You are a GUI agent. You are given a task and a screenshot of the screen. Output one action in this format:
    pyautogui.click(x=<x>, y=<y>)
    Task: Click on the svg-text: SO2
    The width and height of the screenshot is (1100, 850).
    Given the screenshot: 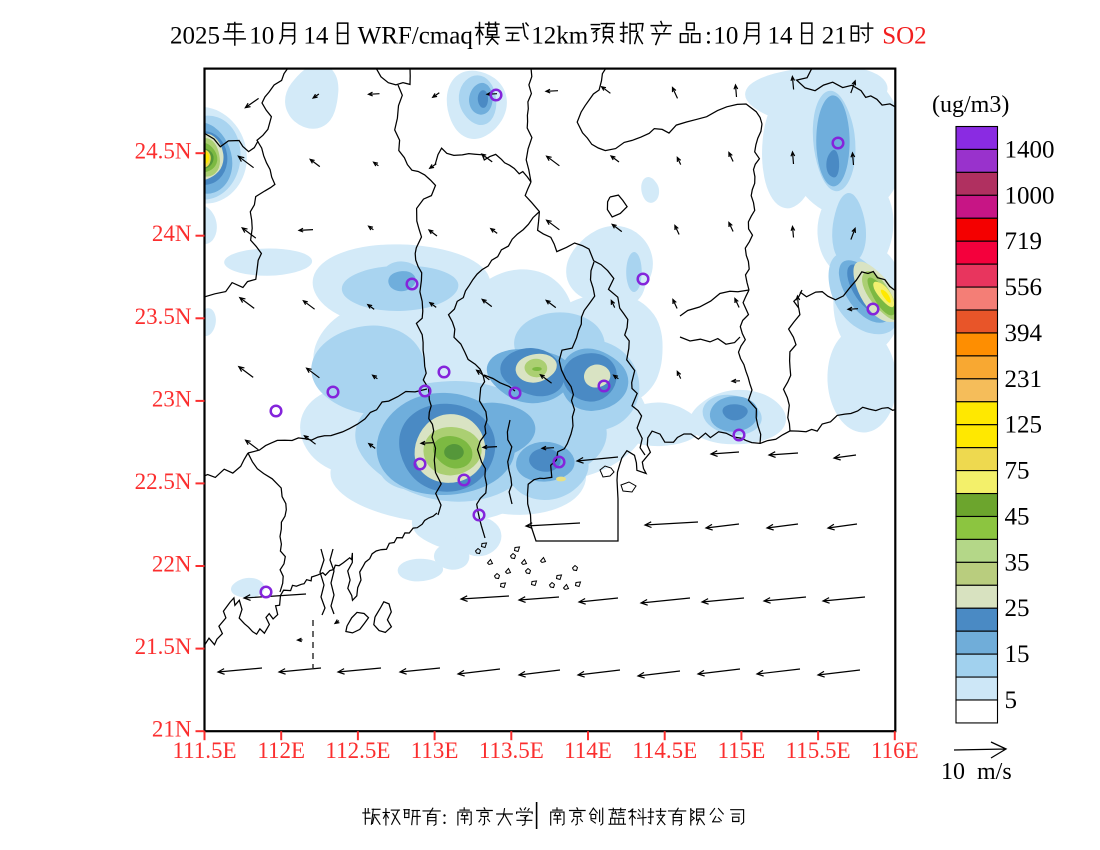 What is the action you would take?
    pyautogui.click(x=904, y=36)
    